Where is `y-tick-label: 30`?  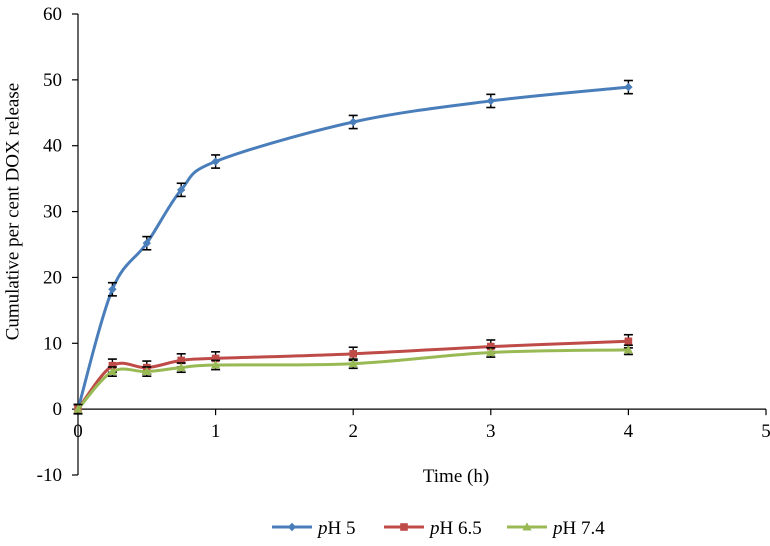
y-tick-label: 30 is located at coordinates (52, 212).